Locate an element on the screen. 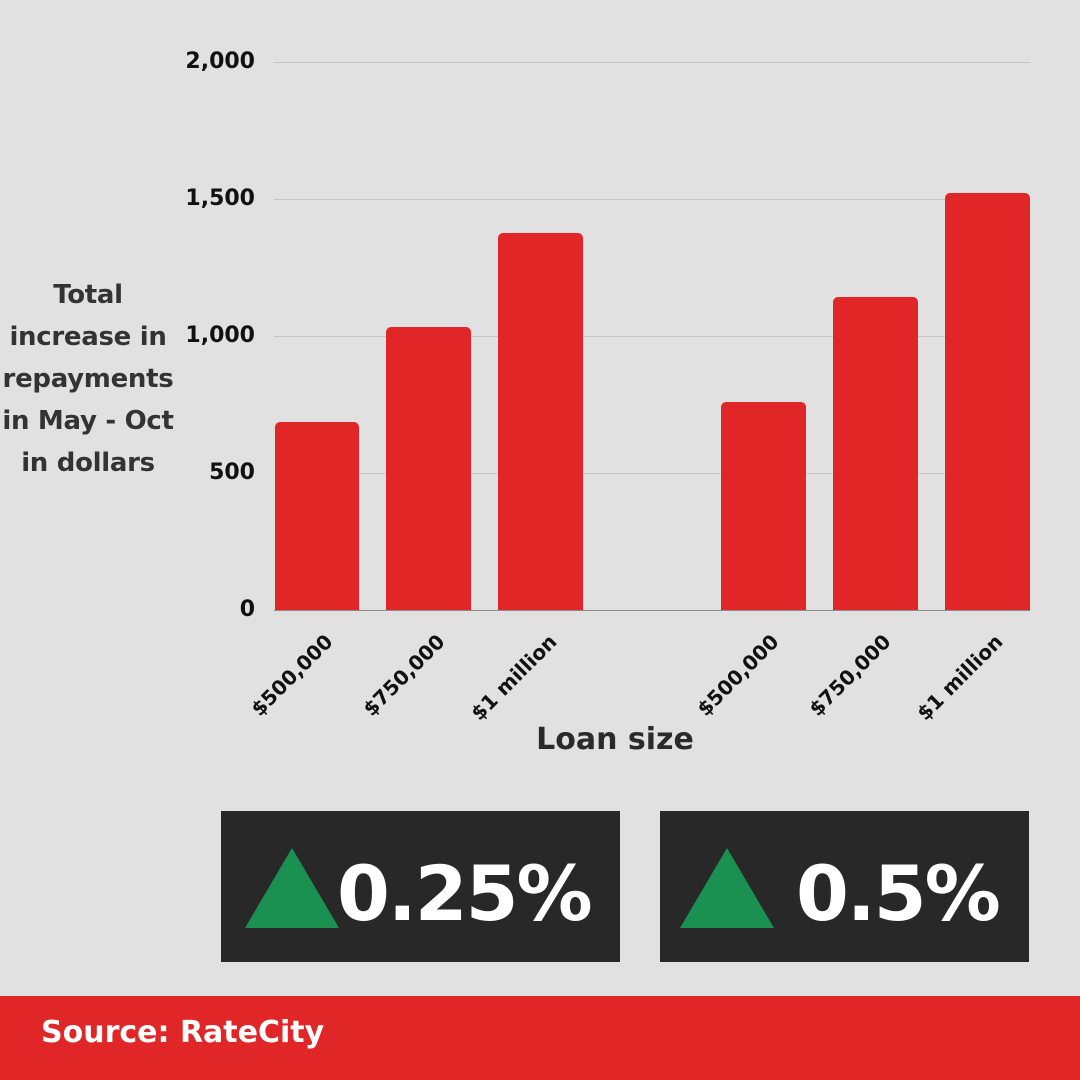  y-tick-label: 0 is located at coordinates (247, 609).